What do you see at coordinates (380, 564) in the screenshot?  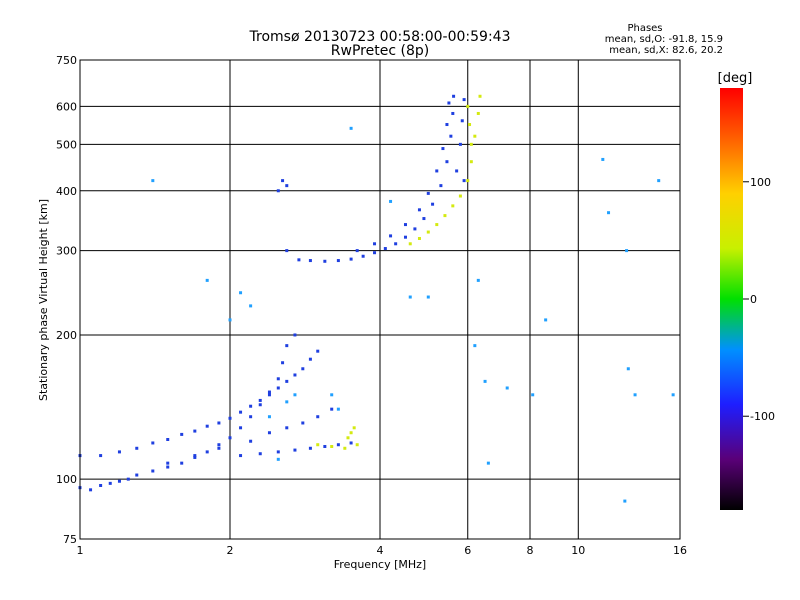 I see `x-axis-label: Frequency [MHz]` at bounding box center [380, 564].